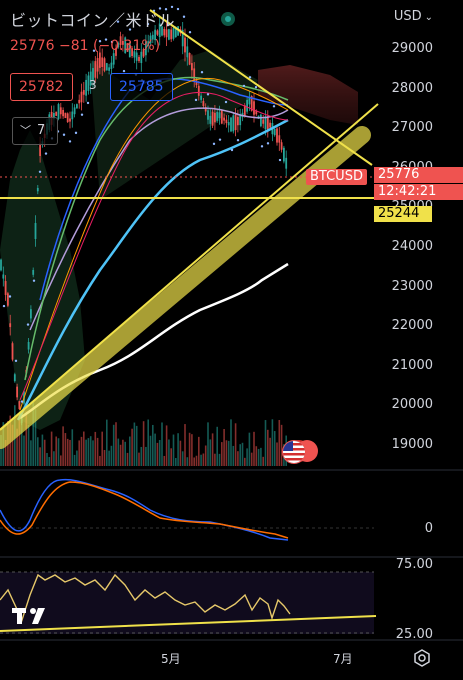 This screenshot has width=463, height=680. Describe the element at coordinates (32, 46) in the screenshot. I see `last-price-value: 25776` at that location.